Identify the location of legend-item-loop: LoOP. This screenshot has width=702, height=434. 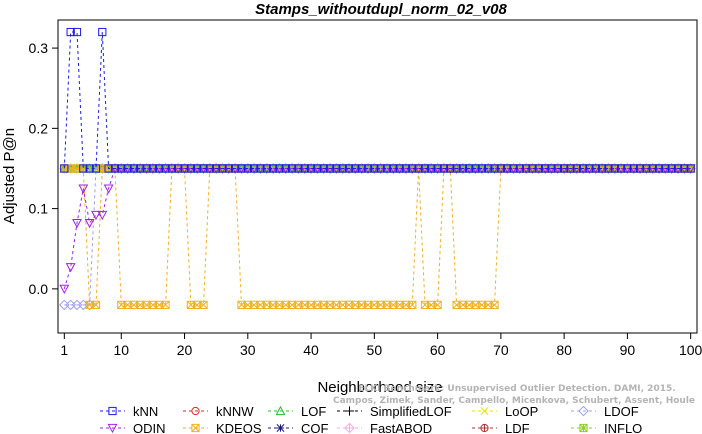
(505, 411).